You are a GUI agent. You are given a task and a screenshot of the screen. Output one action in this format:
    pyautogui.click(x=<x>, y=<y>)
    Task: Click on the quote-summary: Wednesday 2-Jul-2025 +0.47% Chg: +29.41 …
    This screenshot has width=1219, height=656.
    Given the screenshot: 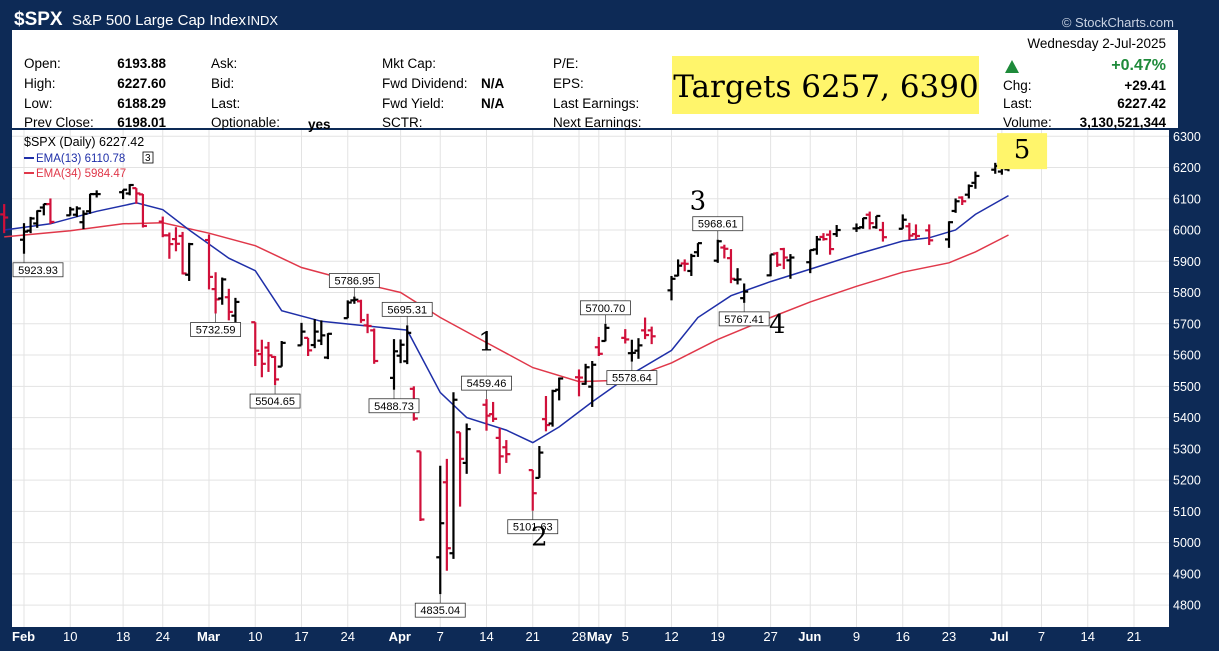 What is the action you would take?
    pyautogui.click(x=1084, y=83)
    